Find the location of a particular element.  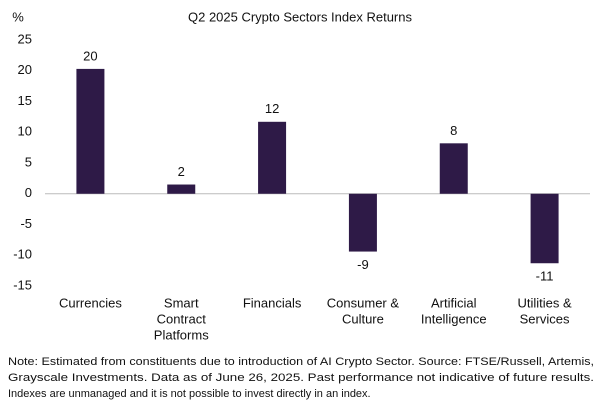

x-tick-label: Intelligence is located at coordinates (454, 318).